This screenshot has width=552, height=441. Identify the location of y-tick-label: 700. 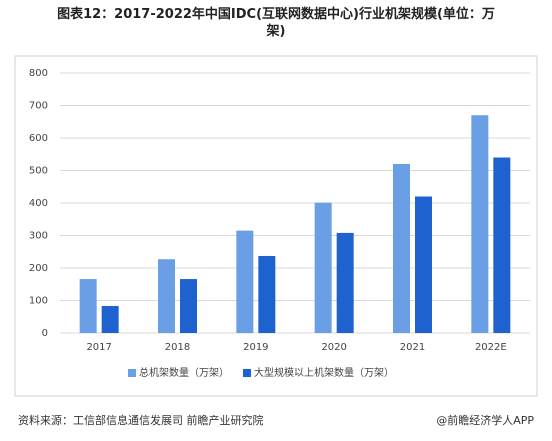
(38, 106).